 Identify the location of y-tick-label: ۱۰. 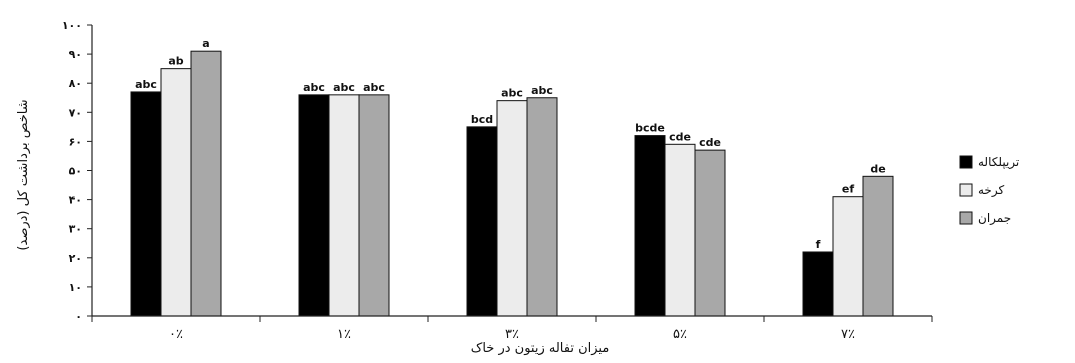
(75, 287).